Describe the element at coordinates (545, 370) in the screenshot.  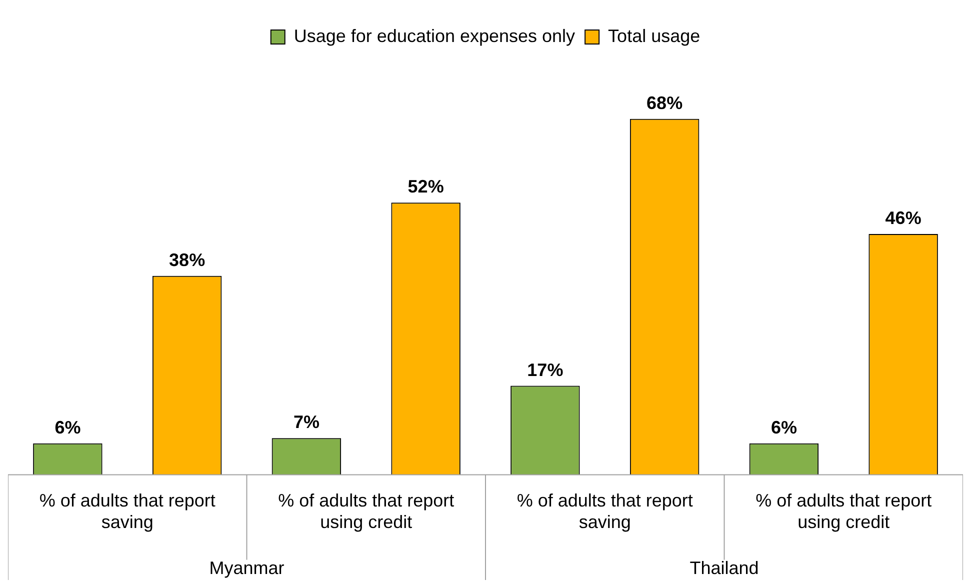
I see `data-label: 17%` at that location.